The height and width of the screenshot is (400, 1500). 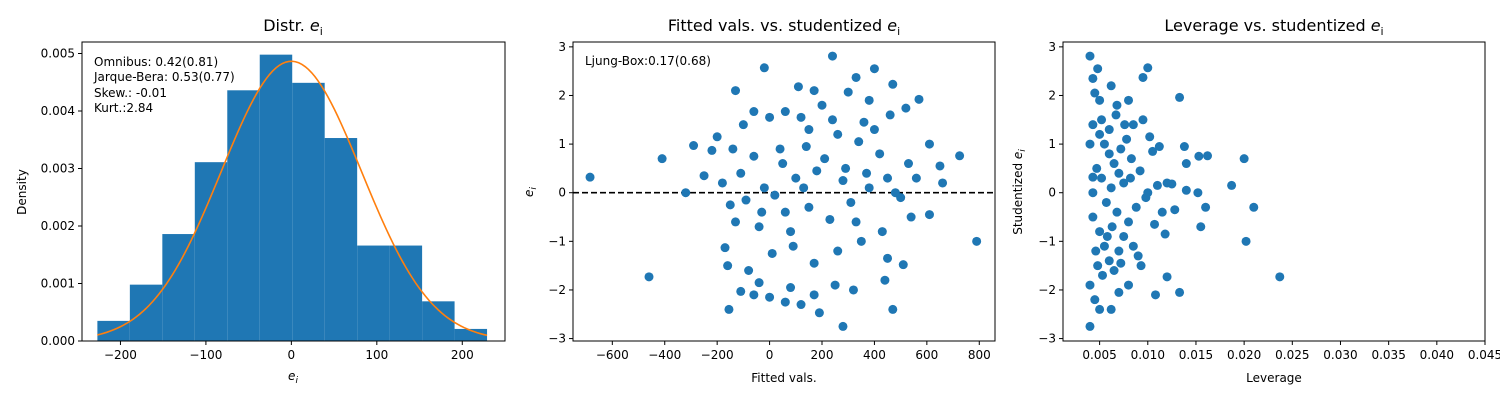 I want to click on p2-x-tick-label: −200, so click(x=717, y=355).